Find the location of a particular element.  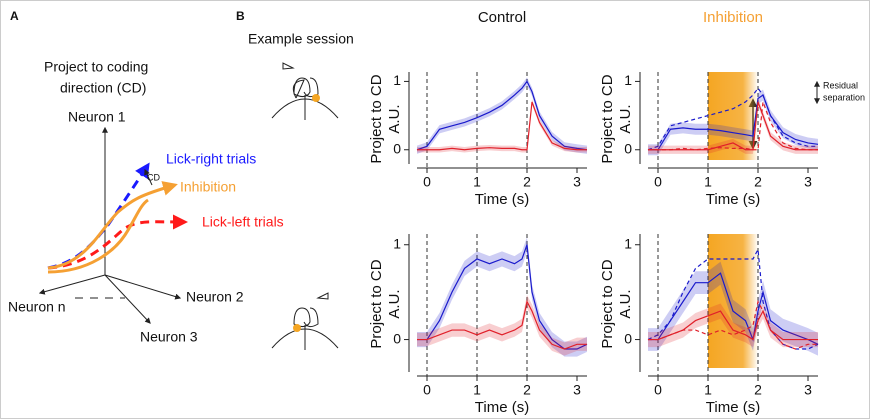

panel-title: direction (CD) is located at coordinates (103, 88).